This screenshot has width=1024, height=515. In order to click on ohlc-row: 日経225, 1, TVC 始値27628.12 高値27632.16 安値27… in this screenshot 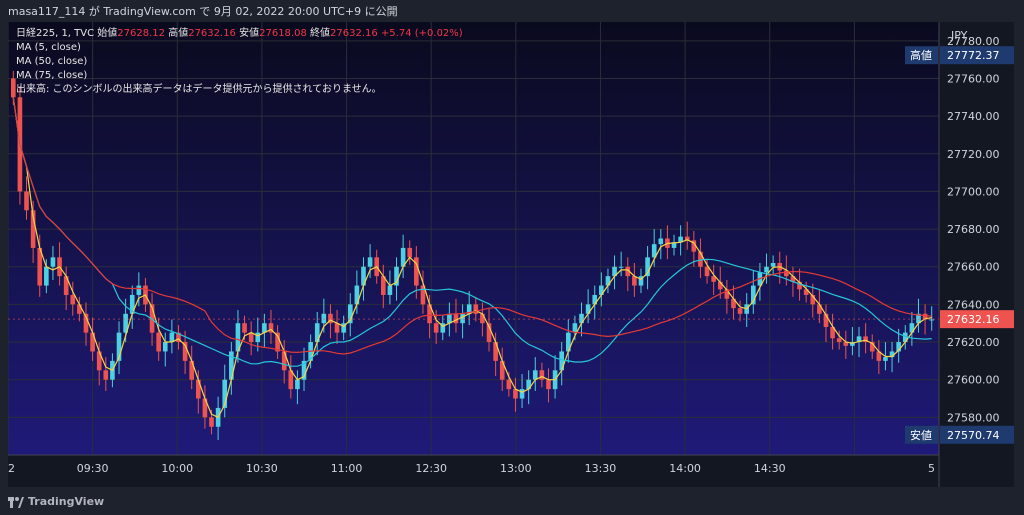, I will do `click(239, 34)`.